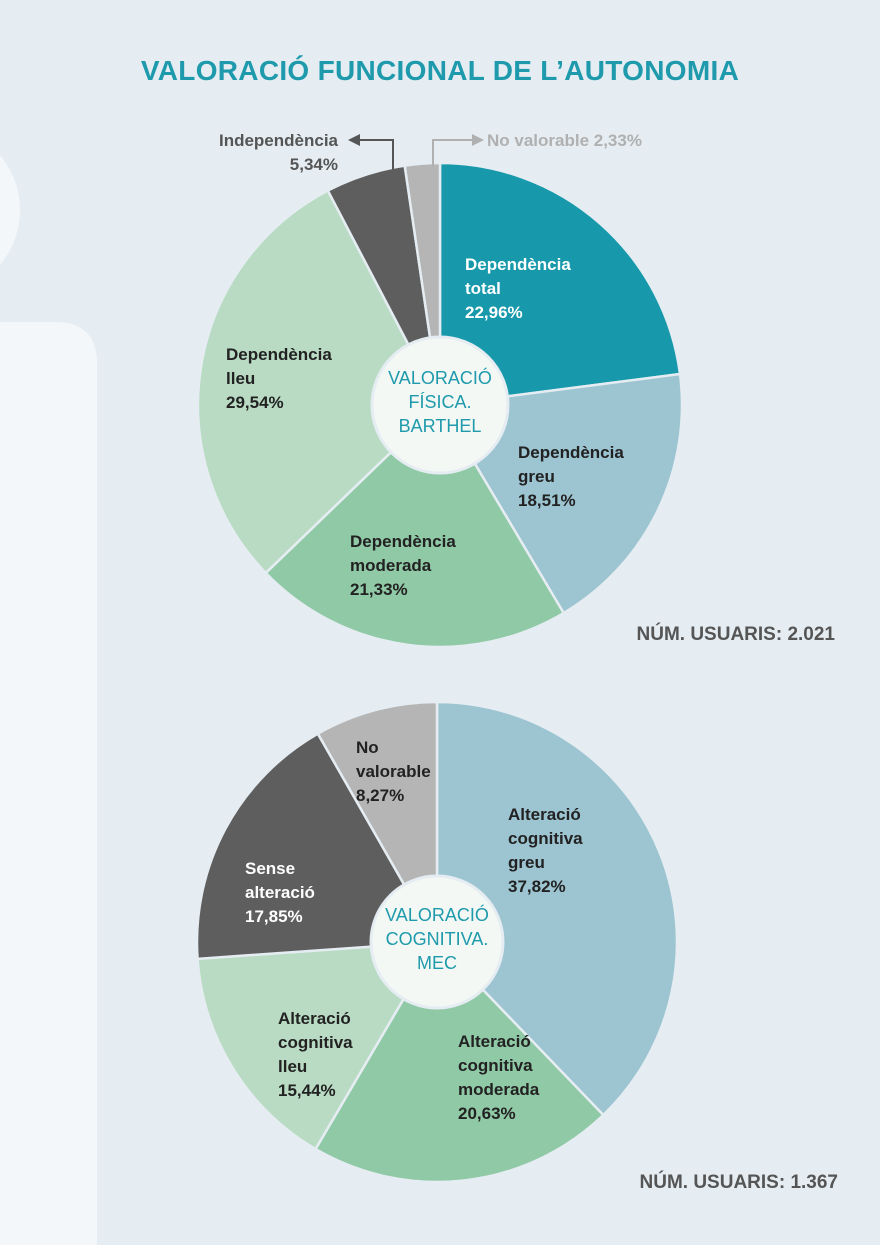 This screenshot has height=1245, width=880. Describe the element at coordinates (440, 401) in the screenshot. I see `center-label: VALORACIÓ FÍSICA. BARTHEL` at that location.